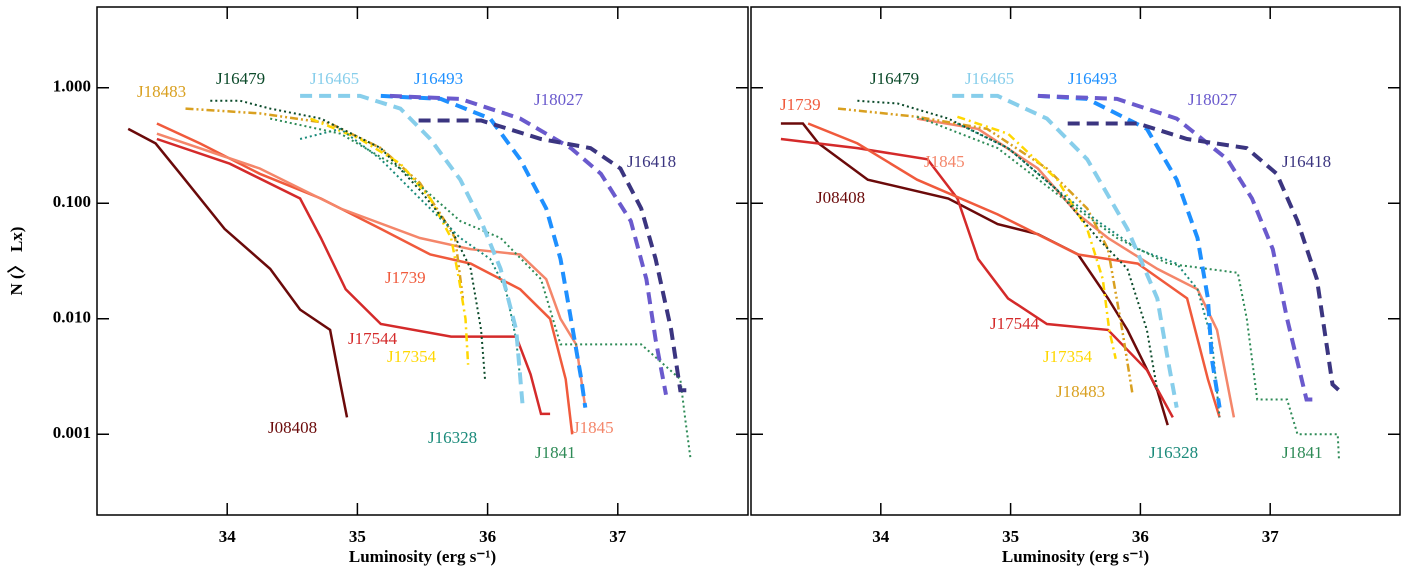 This screenshot has width=1421, height=572. Describe the element at coordinates (72, 317) in the screenshot. I see `y-tick-label: 0.010` at that location.